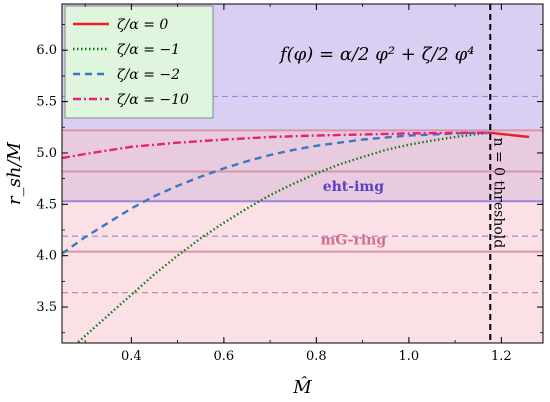 The image size is (550, 402). What do you see at coordinates (354, 240) in the screenshot?
I see `band-label-mG-ring: mG-ring` at bounding box center [354, 240].